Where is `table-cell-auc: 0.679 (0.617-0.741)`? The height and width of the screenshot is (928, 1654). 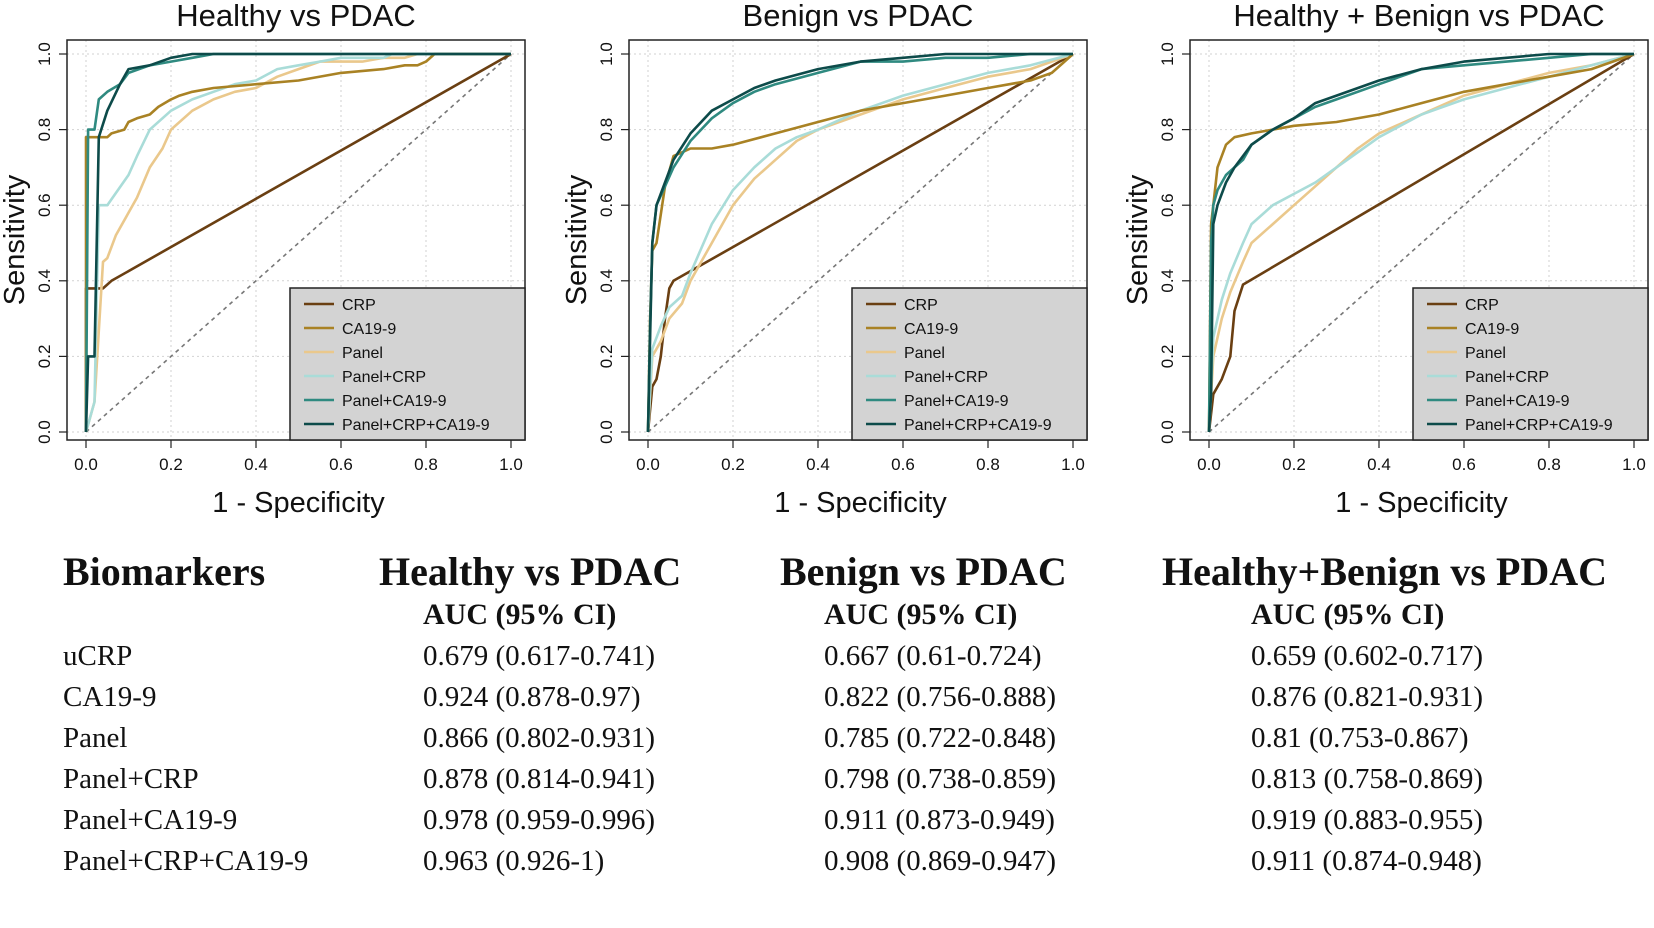 table-cell-auc: 0.679 (0.617-0.741) is located at coordinates (539, 656).